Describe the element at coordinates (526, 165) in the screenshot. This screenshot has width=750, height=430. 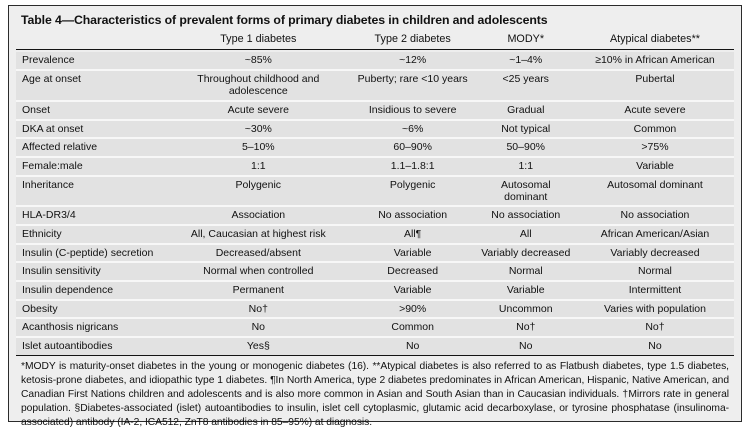
I see `cell-mody: 1:1` at that location.